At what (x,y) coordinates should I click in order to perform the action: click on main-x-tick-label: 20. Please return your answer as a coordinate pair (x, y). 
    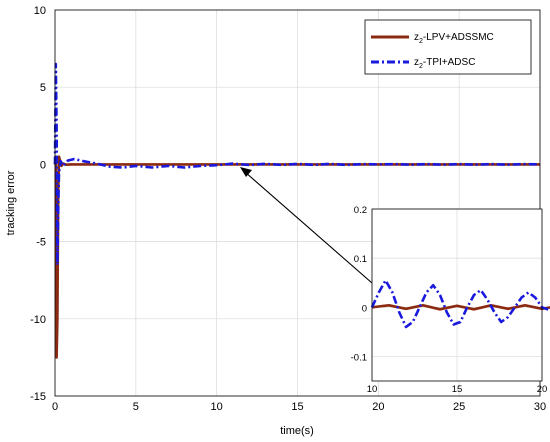
    Looking at the image, I should click on (378, 407).